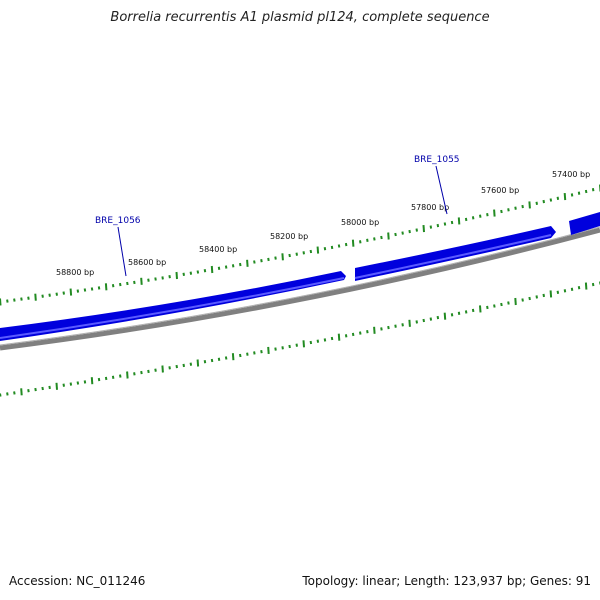 This screenshot has height=600, width=600. I want to click on gene-label-bre-1055: BRE_1055, so click(437, 160).